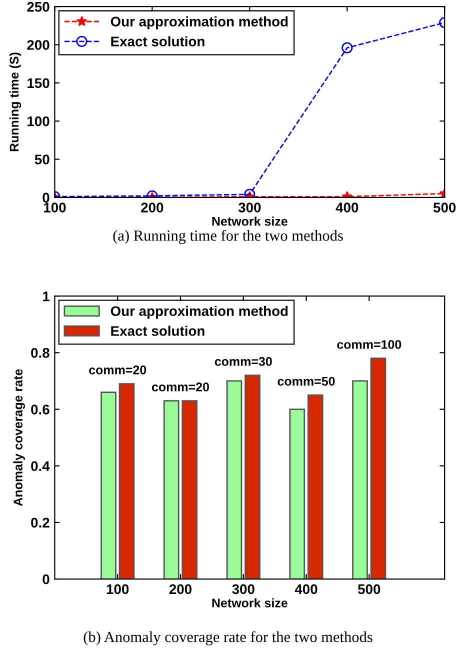  I want to click on y-tick-label: 150, so click(39, 83).